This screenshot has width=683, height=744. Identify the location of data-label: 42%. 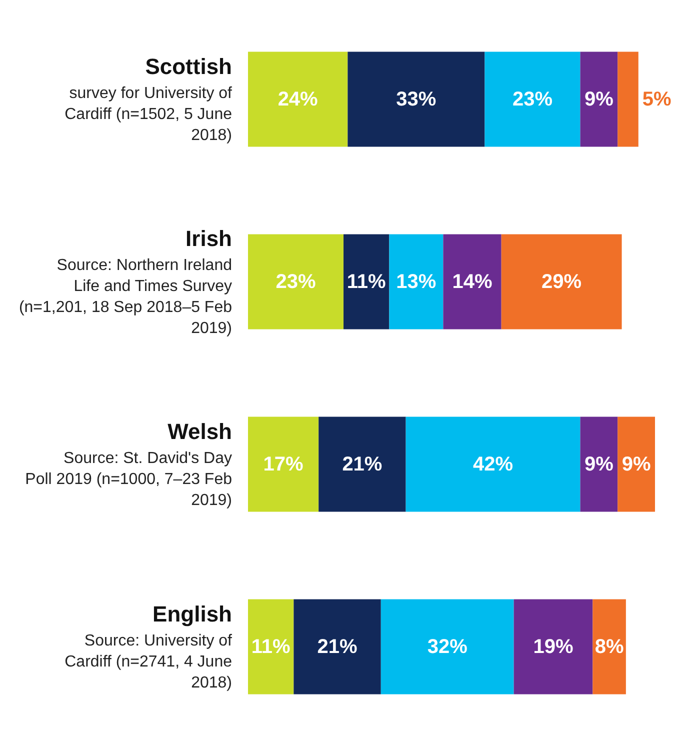
(493, 464).